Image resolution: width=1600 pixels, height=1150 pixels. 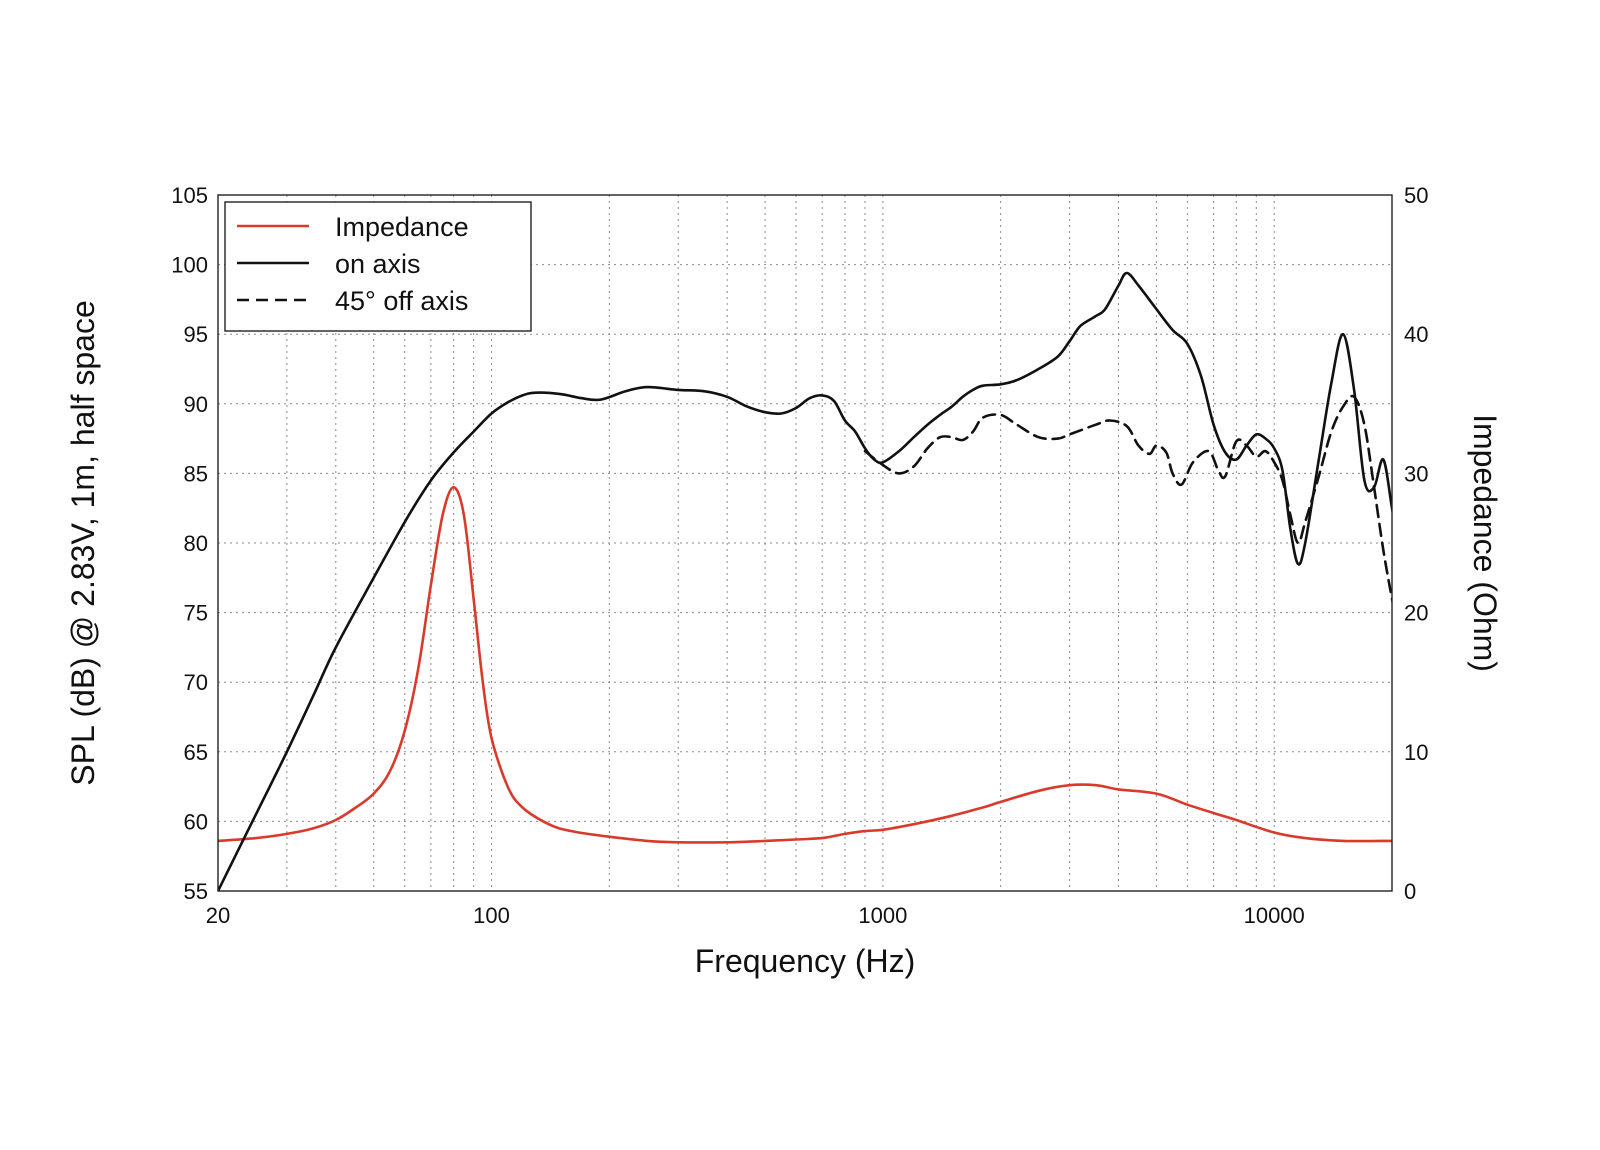 I want to click on y-tick-label: 100, so click(x=189, y=265).